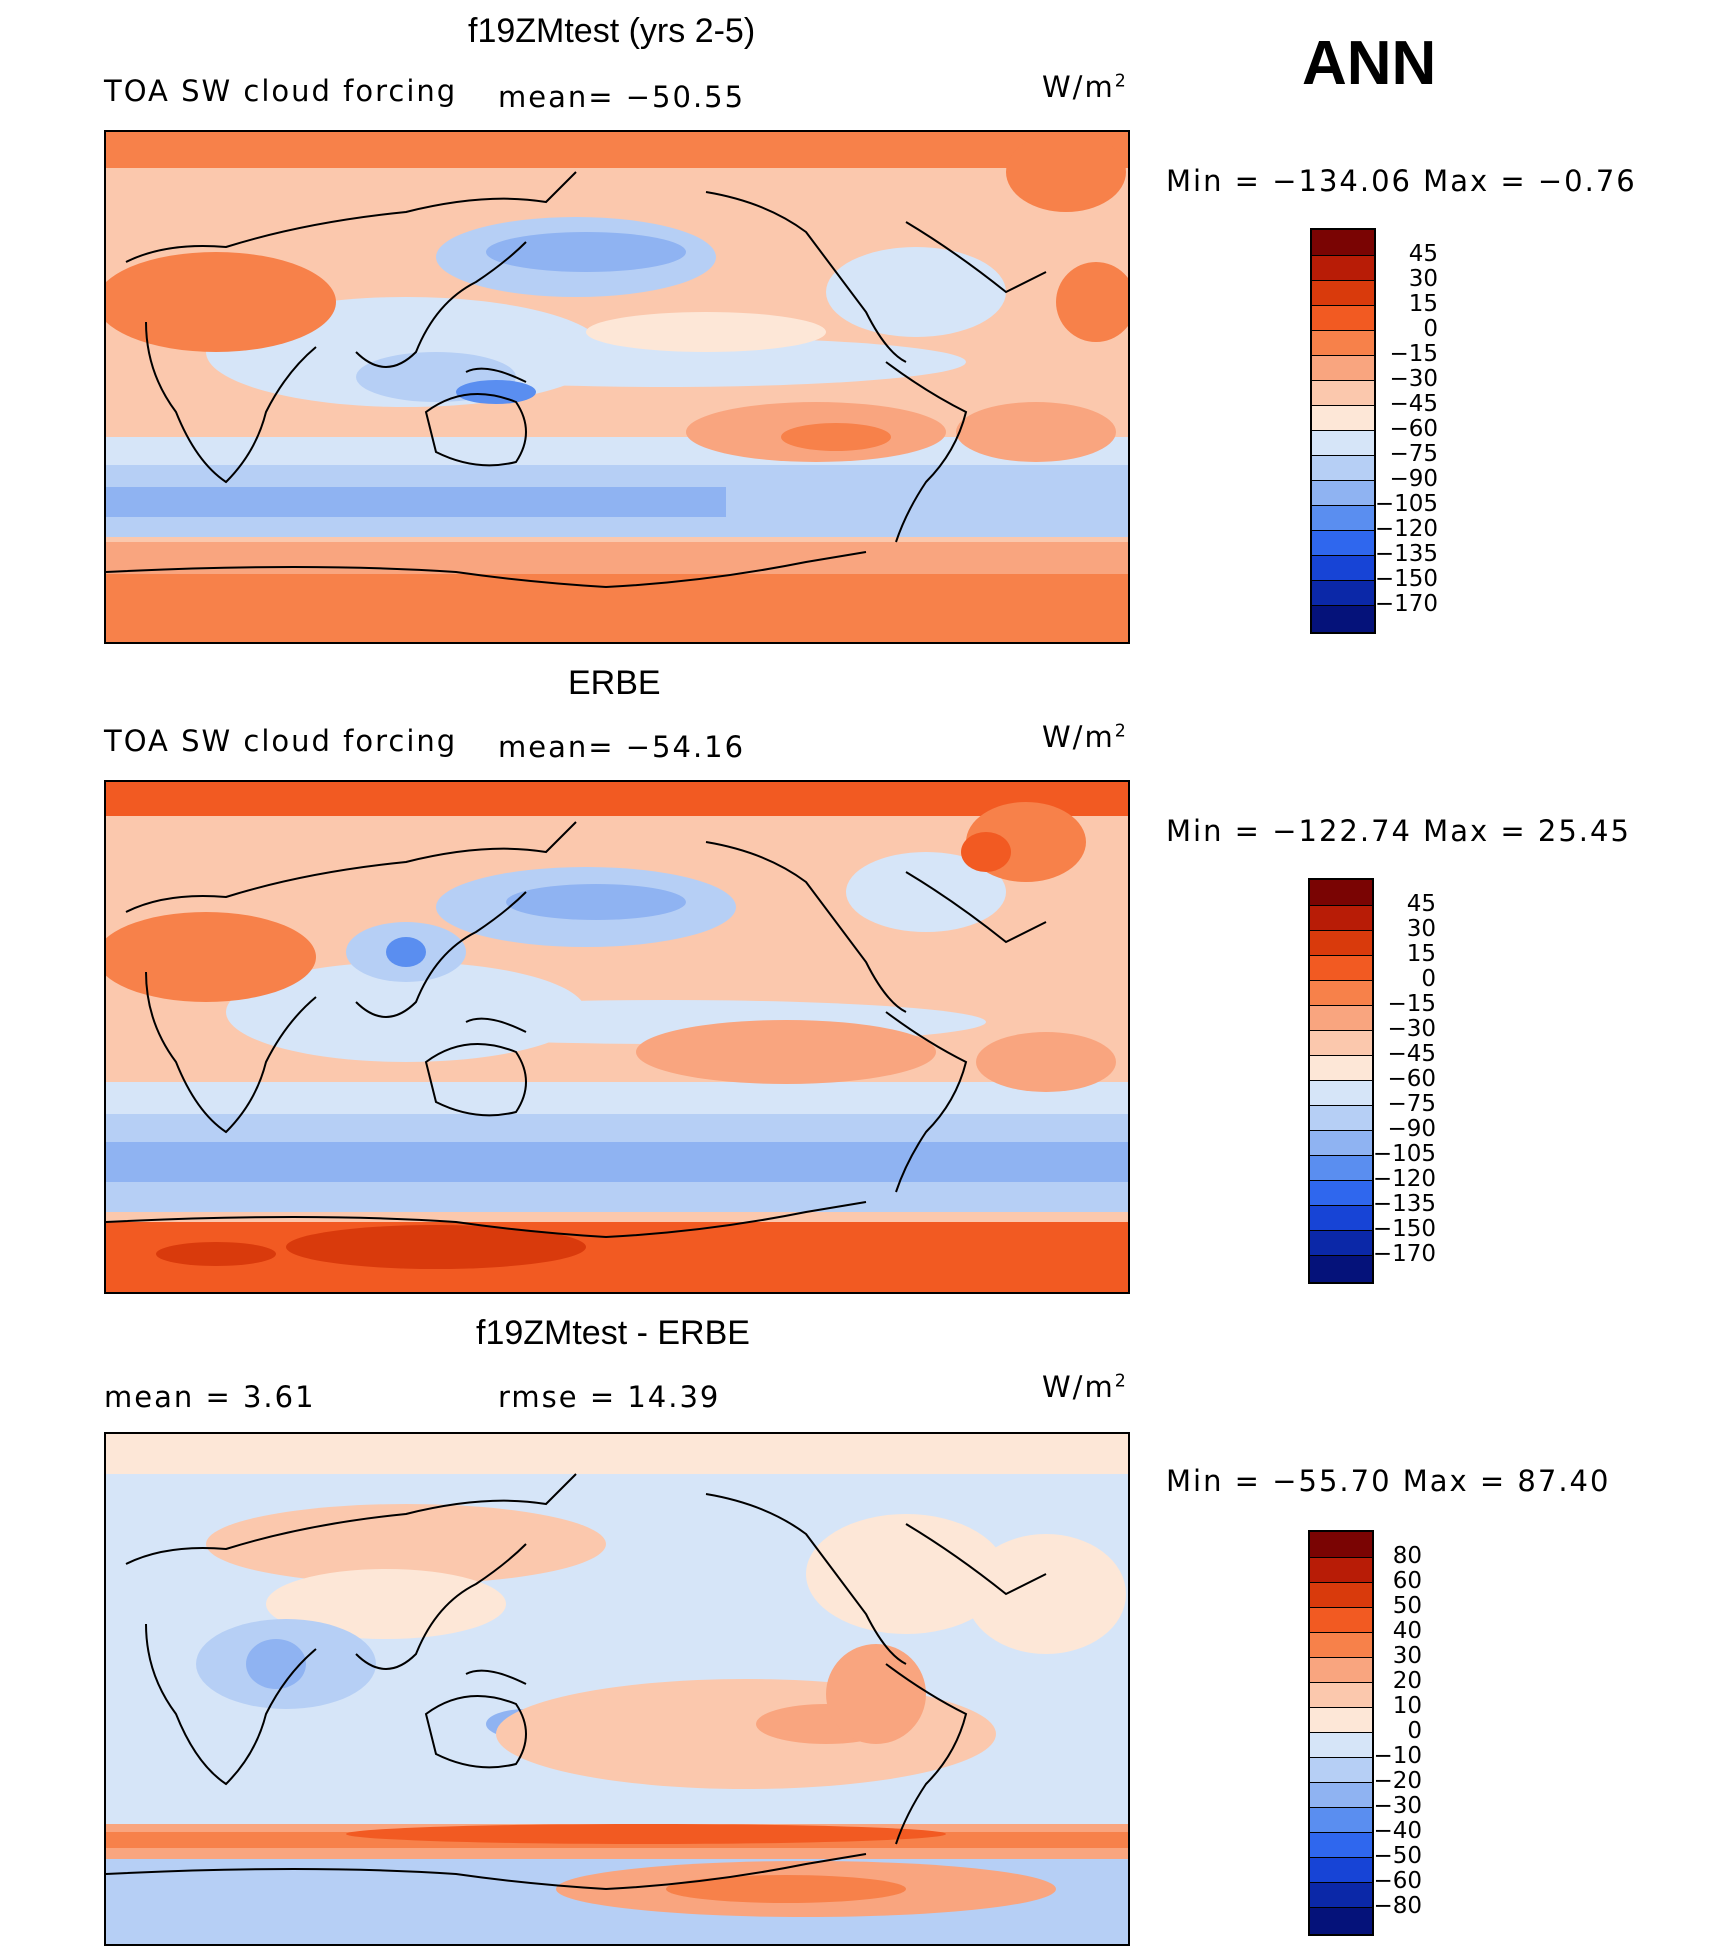 This screenshot has width=1710, height=1952. Describe the element at coordinates (1407, 1556) in the screenshot. I see `colorbar-tick-label: 80` at that location.